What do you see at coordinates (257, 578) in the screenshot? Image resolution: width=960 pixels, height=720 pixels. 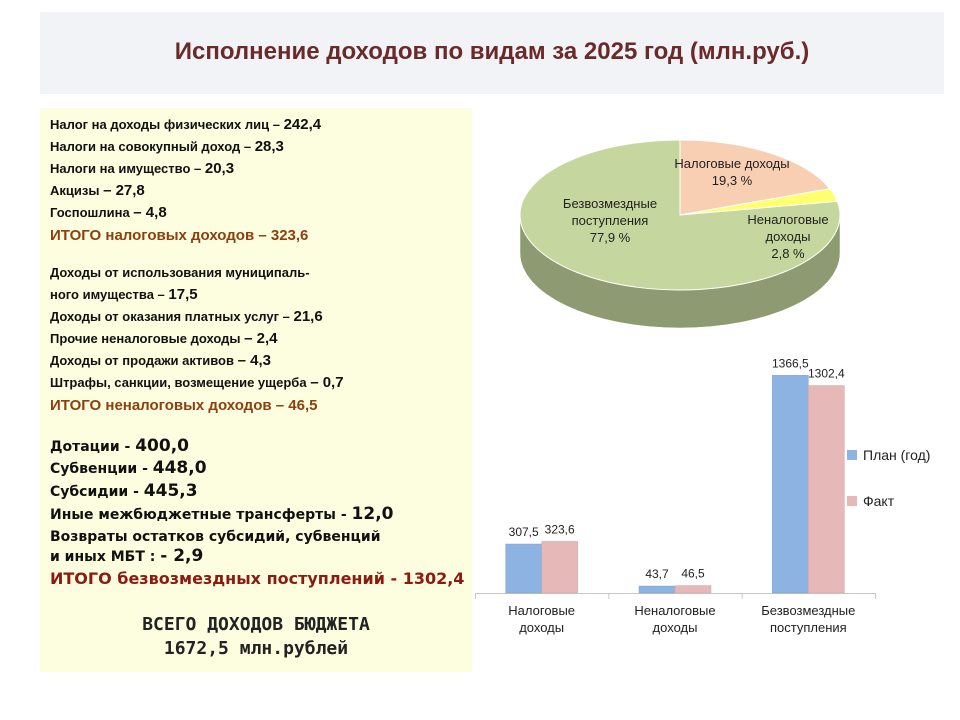 I see `transfer-total: ИТОГО безвозмездных поступлений - 1302,4` at bounding box center [257, 578].